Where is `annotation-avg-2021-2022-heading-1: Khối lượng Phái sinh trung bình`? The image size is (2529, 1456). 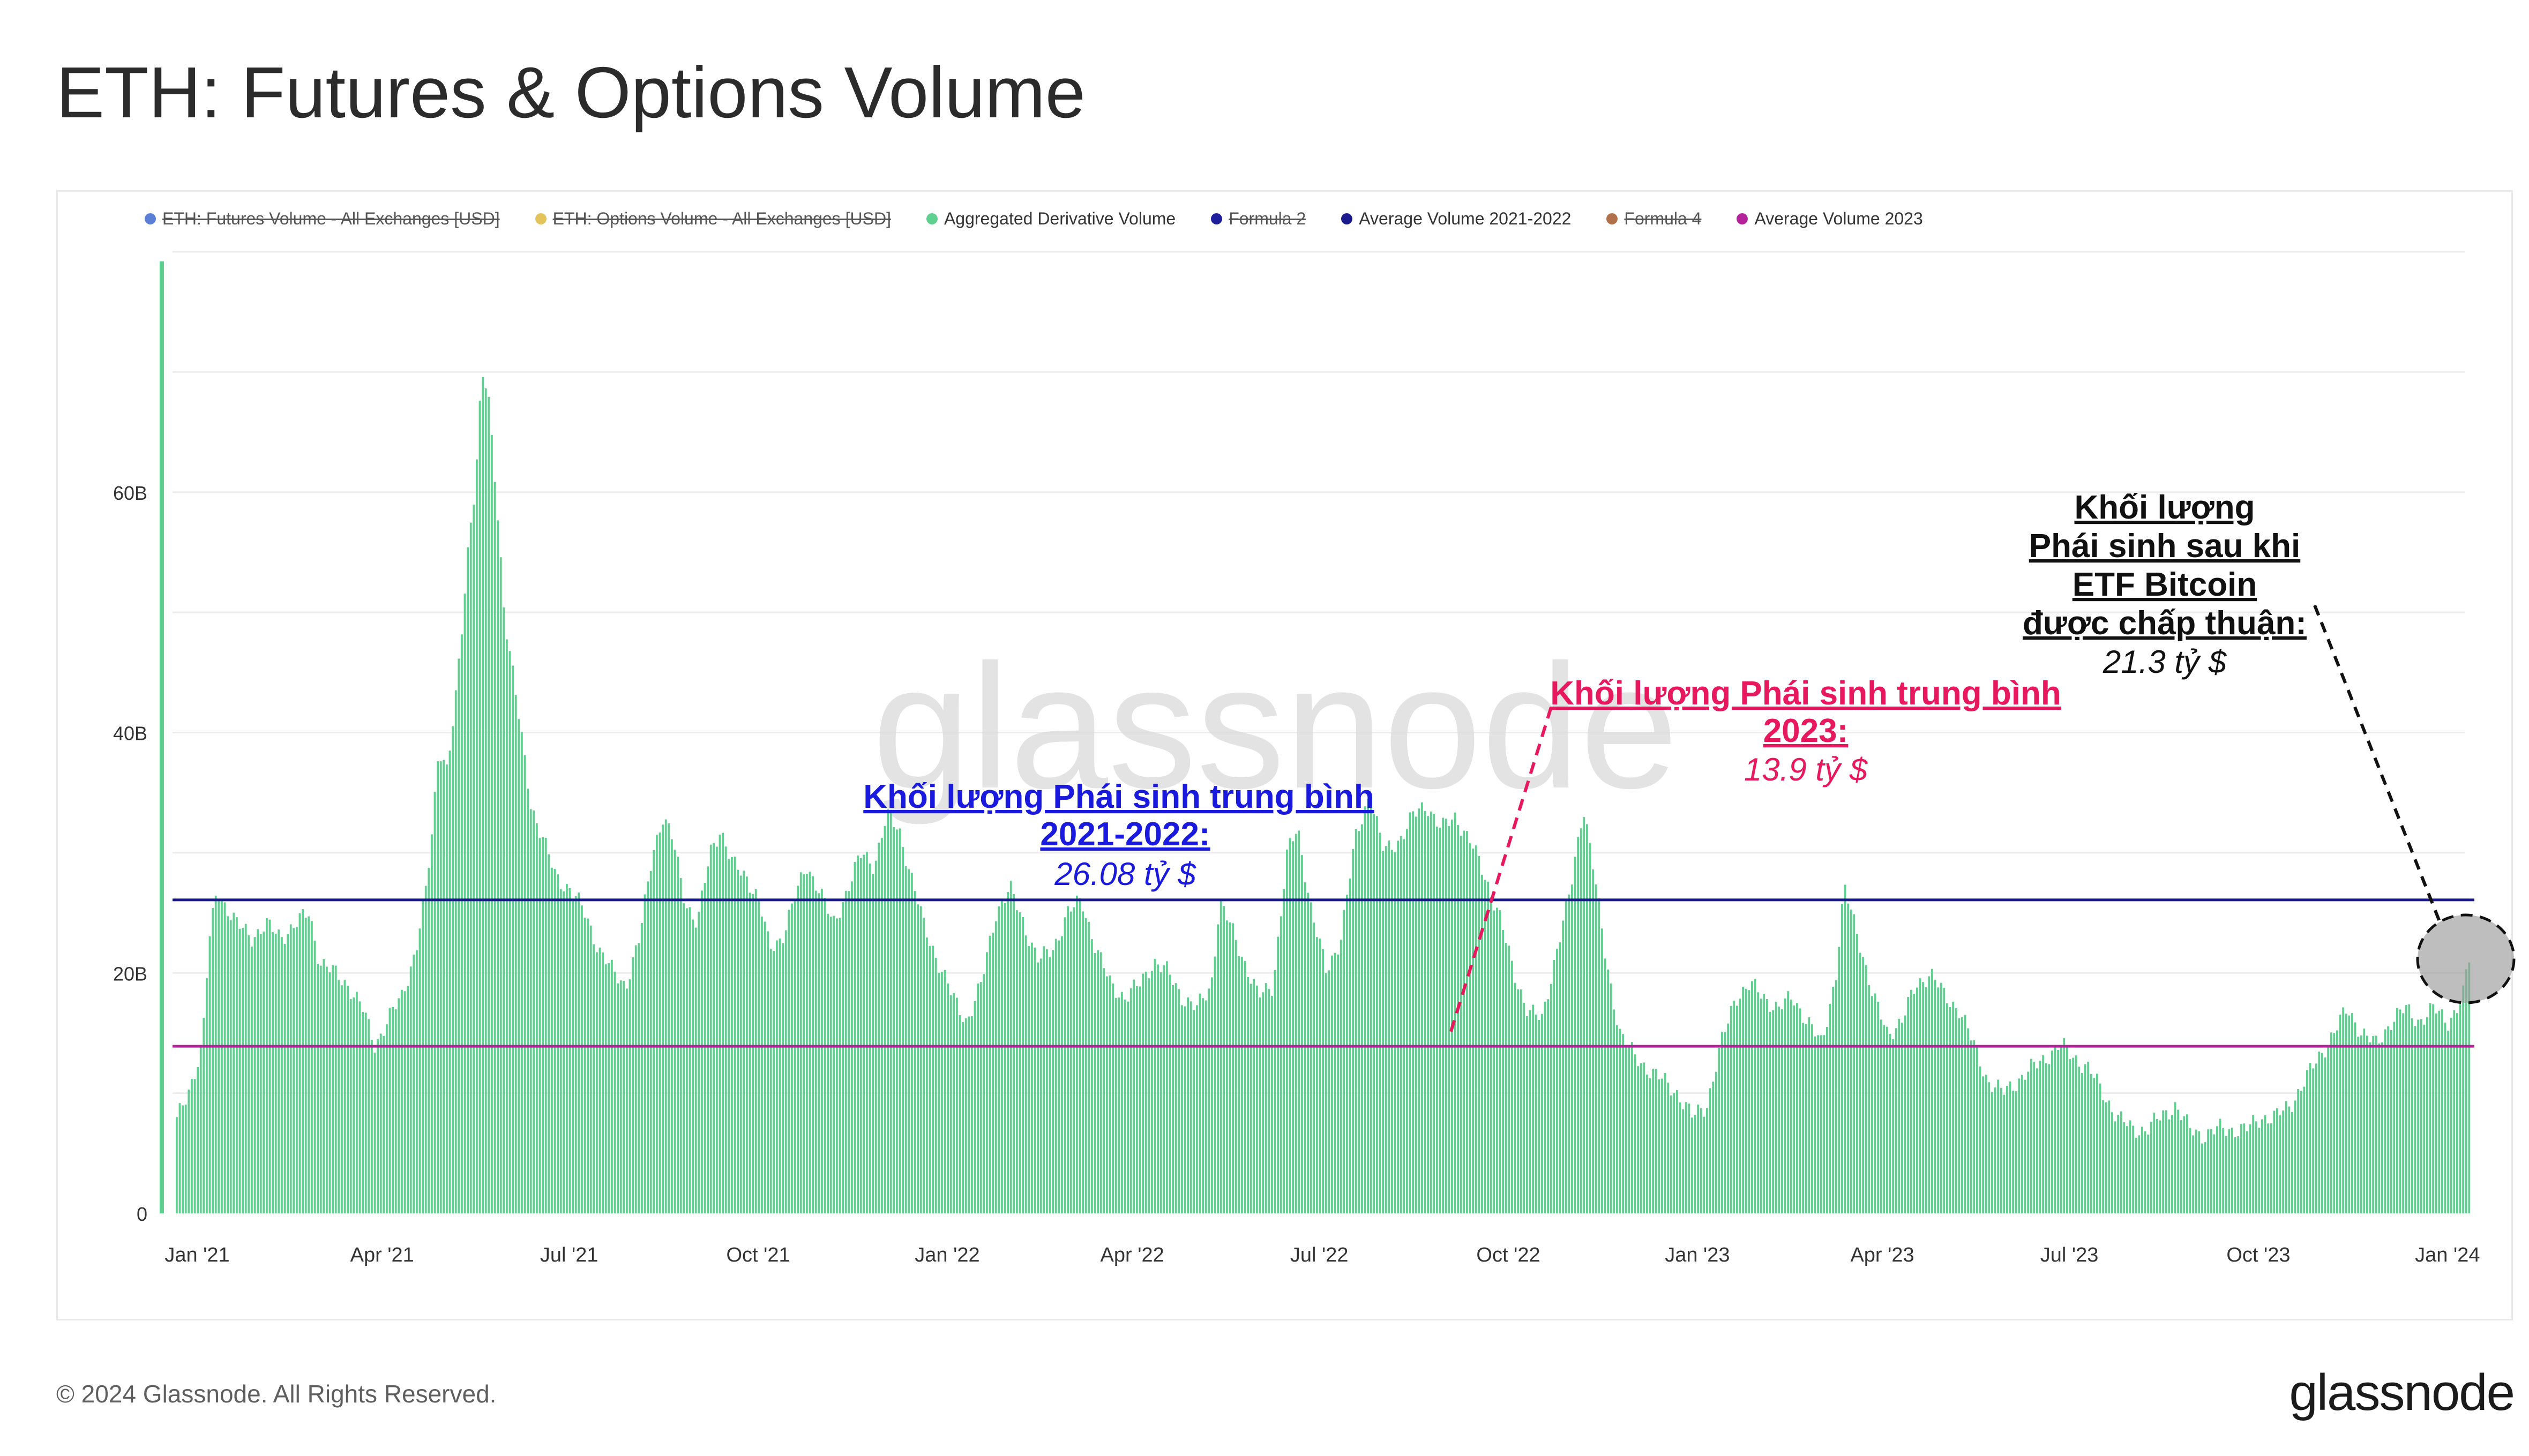 annotation-avg-2021-2022-heading-1: Khối lượng Phái sinh trung bình is located at coordinates (1118, 797).